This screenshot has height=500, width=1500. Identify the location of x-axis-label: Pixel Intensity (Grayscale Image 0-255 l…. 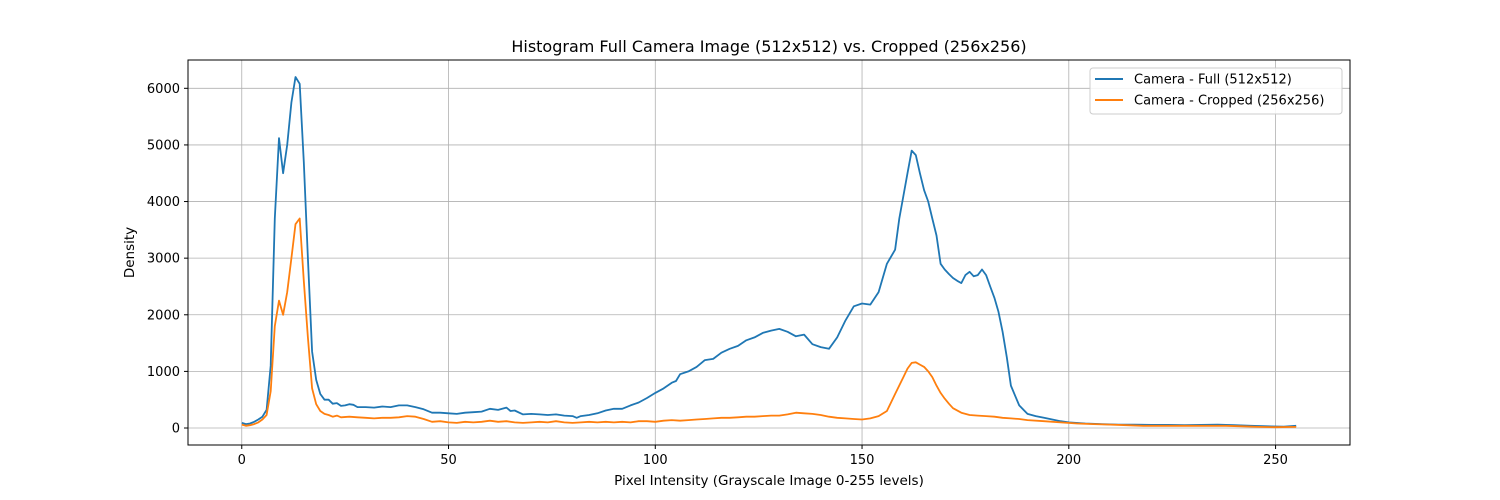
(769, 481).